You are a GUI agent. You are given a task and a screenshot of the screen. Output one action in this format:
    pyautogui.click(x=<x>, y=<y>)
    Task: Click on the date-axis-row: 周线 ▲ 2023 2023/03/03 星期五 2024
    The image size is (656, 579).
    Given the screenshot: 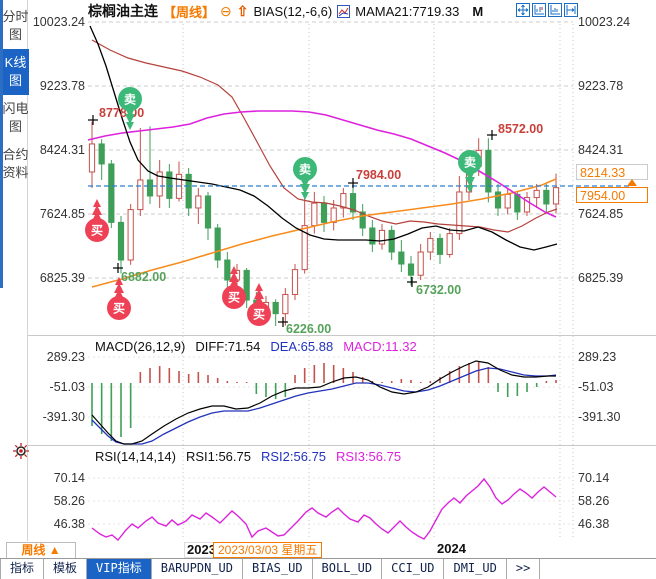 What is the action you would take?
    pyautogui.click(x=328, y=550)
    